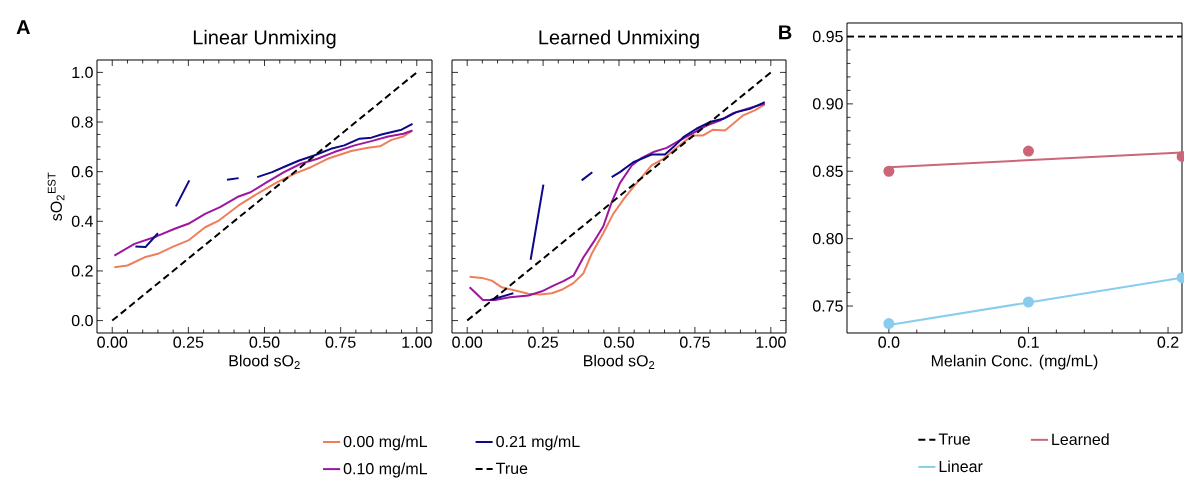 This screenshot has width=1184, height=484. Describe the element at coordinates (619, 39) in the screenshot. I see `chart-title: Learned Unmixing` at that location.